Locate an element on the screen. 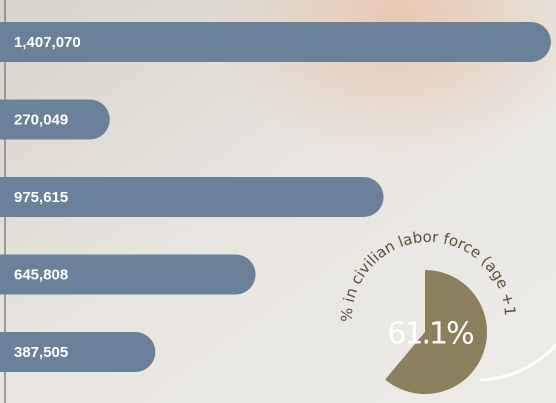 Image resolution: width=556 pixels, height=403 pixels. pie-slice is located at coordinates (436, 332).